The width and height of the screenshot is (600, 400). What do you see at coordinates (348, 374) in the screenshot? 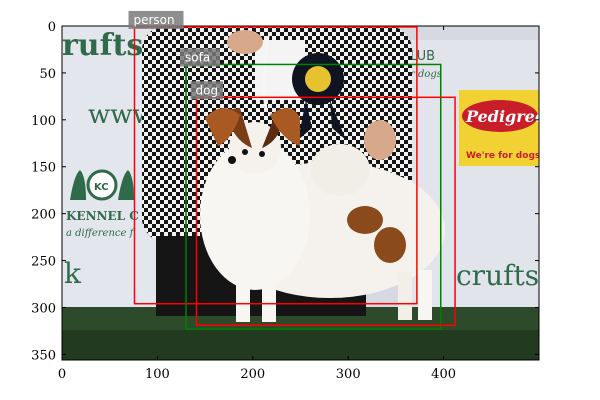
I see `x-tick-label: 300` at bounding box center [348, 374].